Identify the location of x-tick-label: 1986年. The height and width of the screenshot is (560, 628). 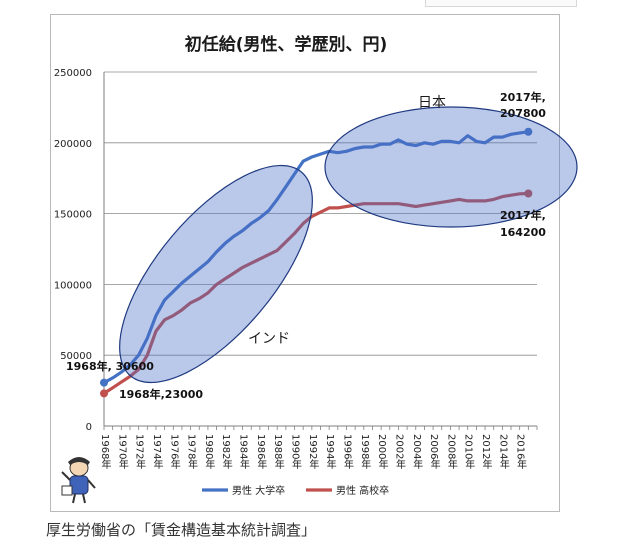
(261, 452).